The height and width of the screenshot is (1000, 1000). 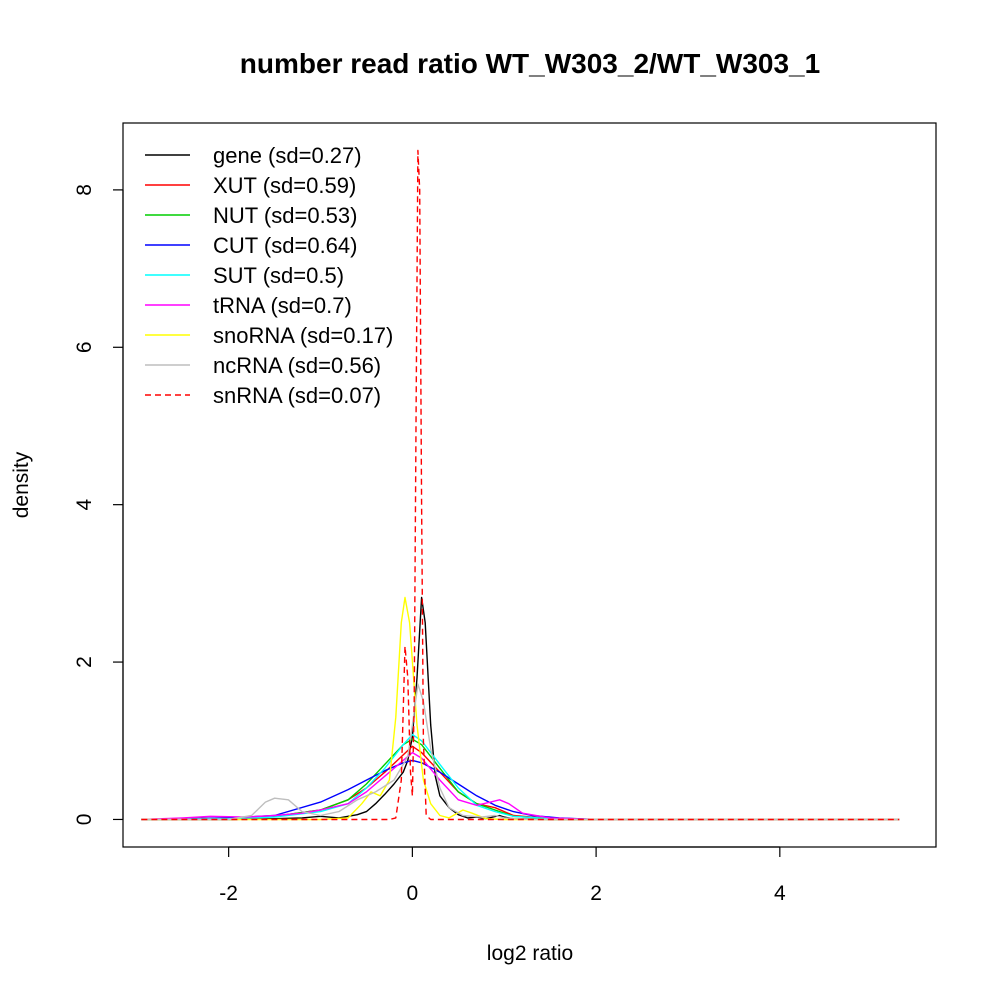 I want to click on legend-label: snoRNA (sd=0.17), so click(x=303, y=335).